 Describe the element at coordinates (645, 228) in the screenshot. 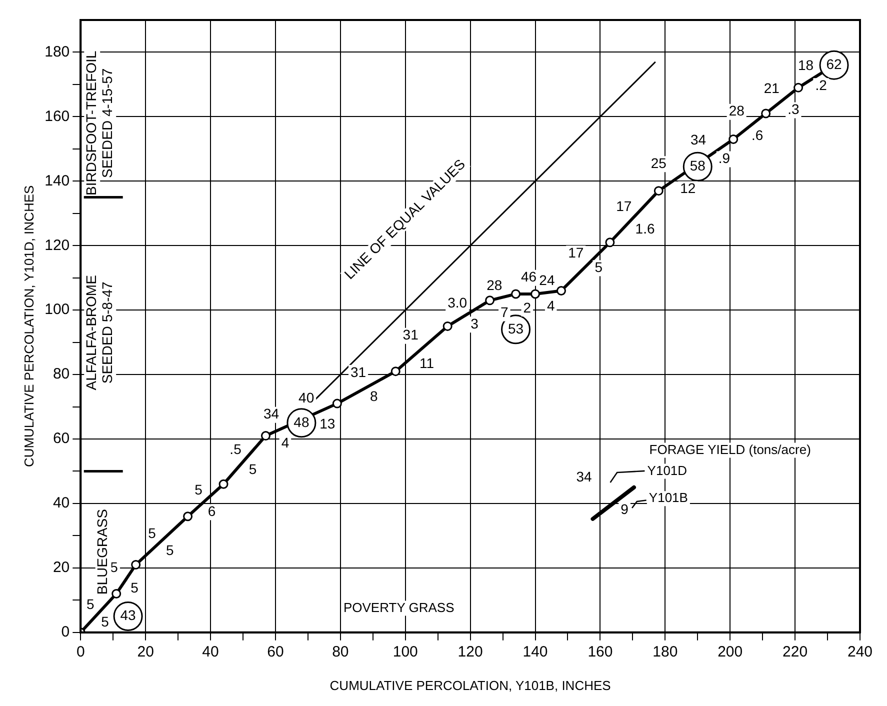

I see `annotation: 1.6` at that location.